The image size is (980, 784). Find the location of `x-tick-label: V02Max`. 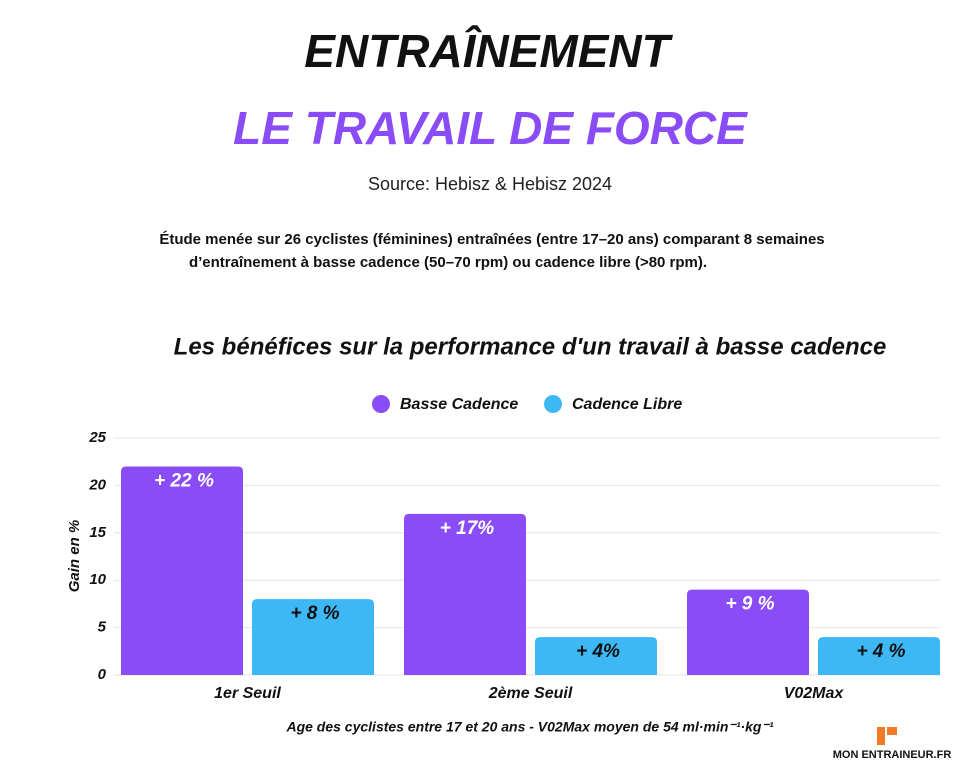

x-tick-label: V02Max is located at coordinates (814, 693).